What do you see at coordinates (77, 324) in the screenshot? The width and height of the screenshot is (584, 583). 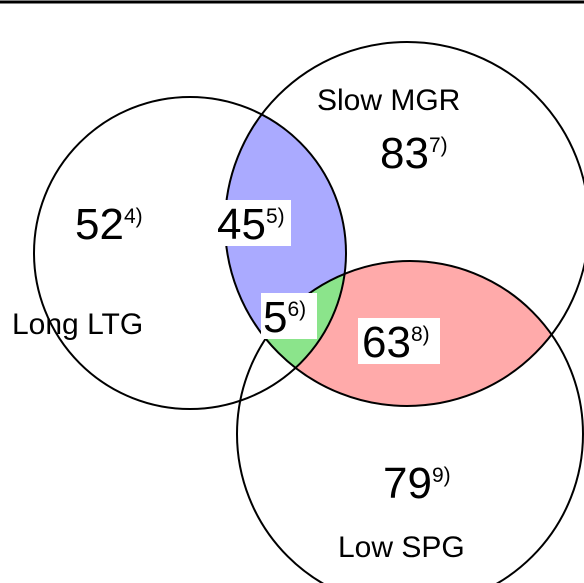 I see `set-label-long-ltg: Long LTG` at bounding box center [77, 324].